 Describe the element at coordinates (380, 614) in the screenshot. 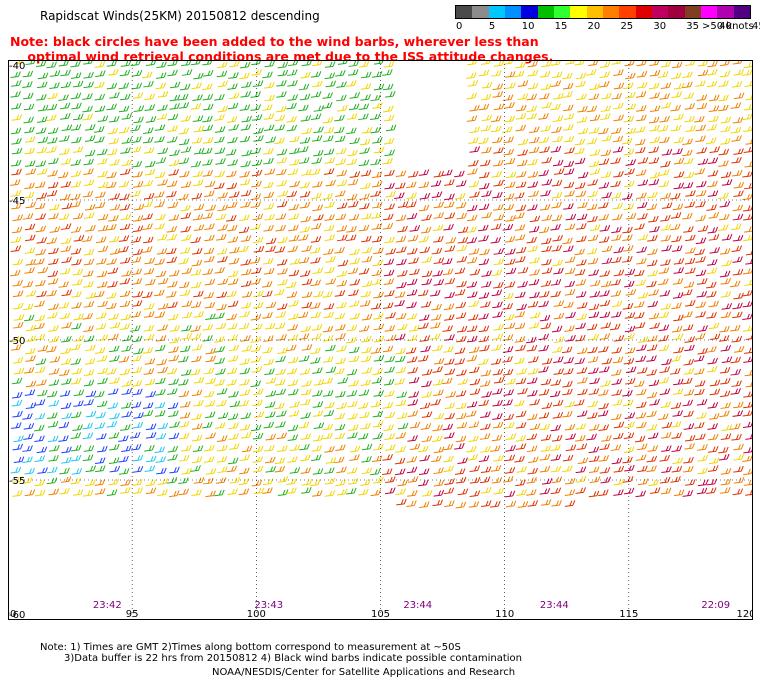

I see `longitude-tick-label: 105` at that location.